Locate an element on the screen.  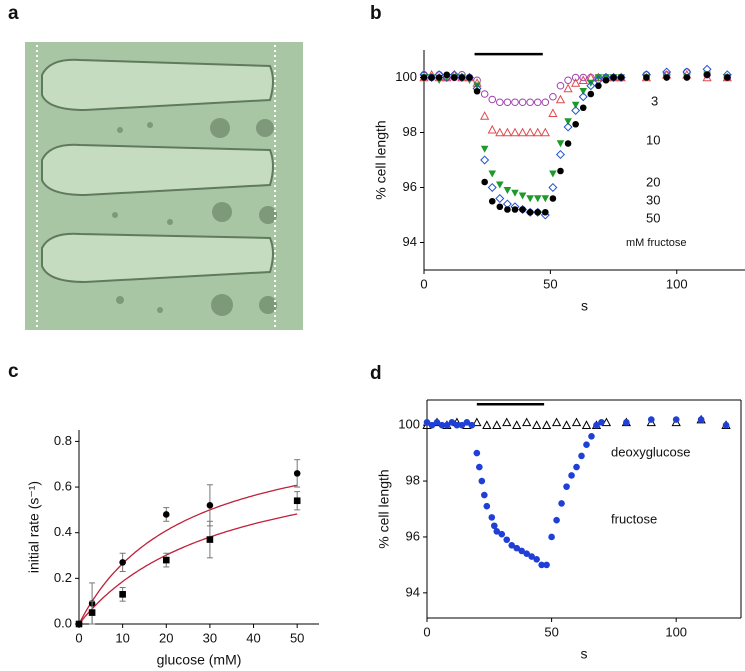
panel-label: a is located at coordinates (13, 13).